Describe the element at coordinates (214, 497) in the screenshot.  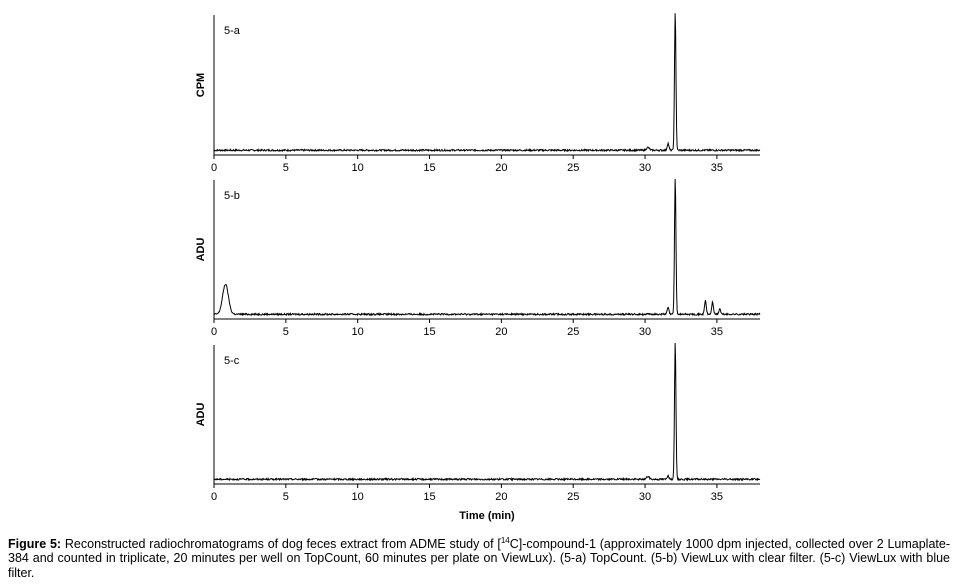
I see `panel-3-x-tick-label: 0` at that location.